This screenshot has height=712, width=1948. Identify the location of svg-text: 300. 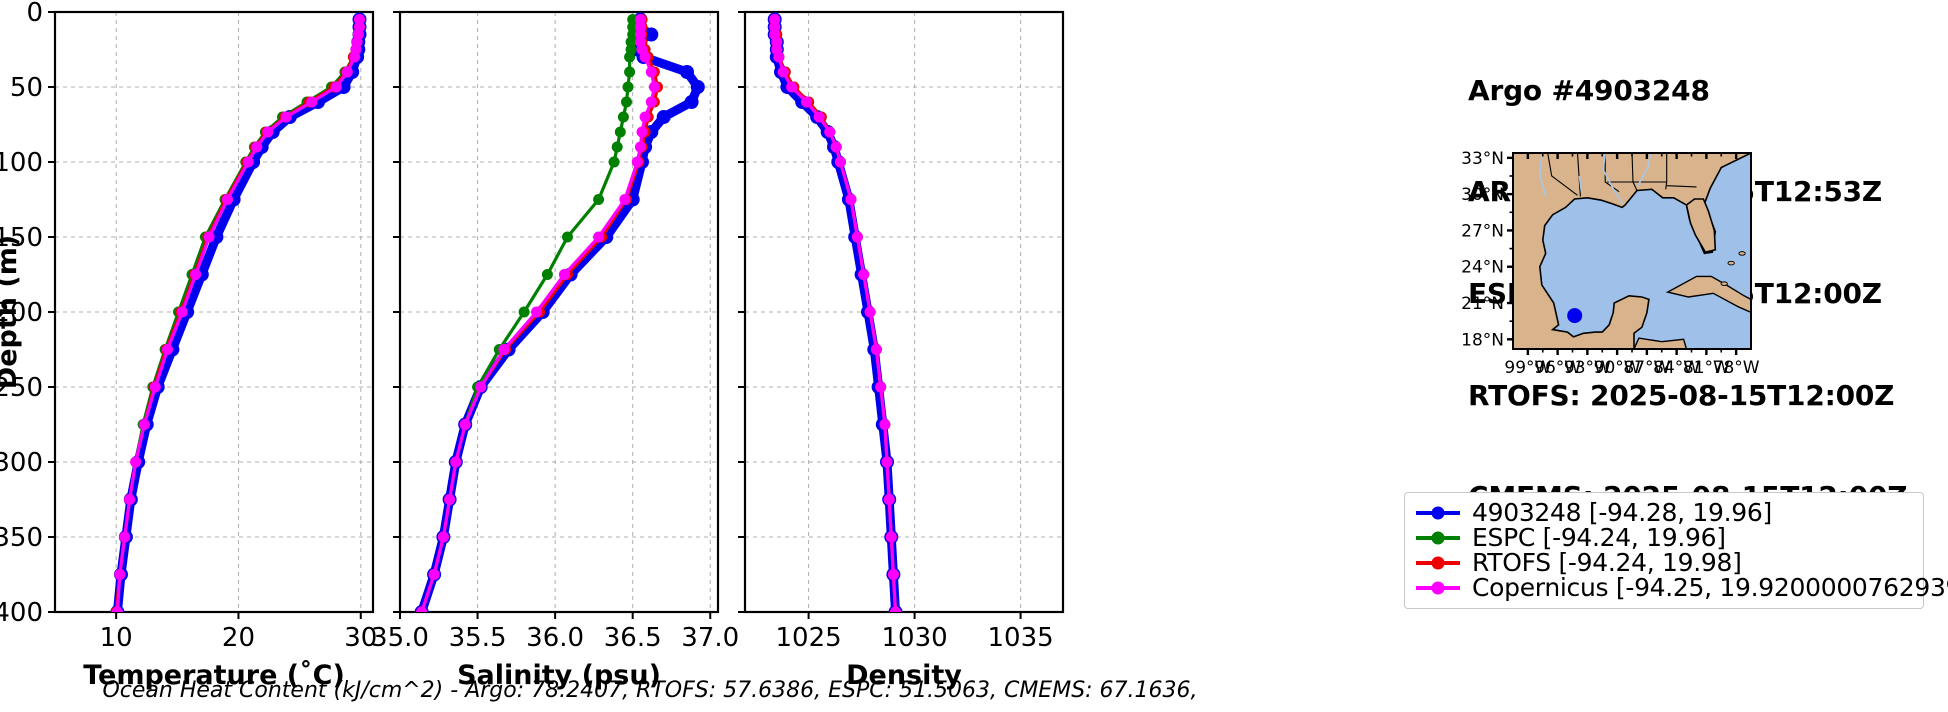
(21, 463).